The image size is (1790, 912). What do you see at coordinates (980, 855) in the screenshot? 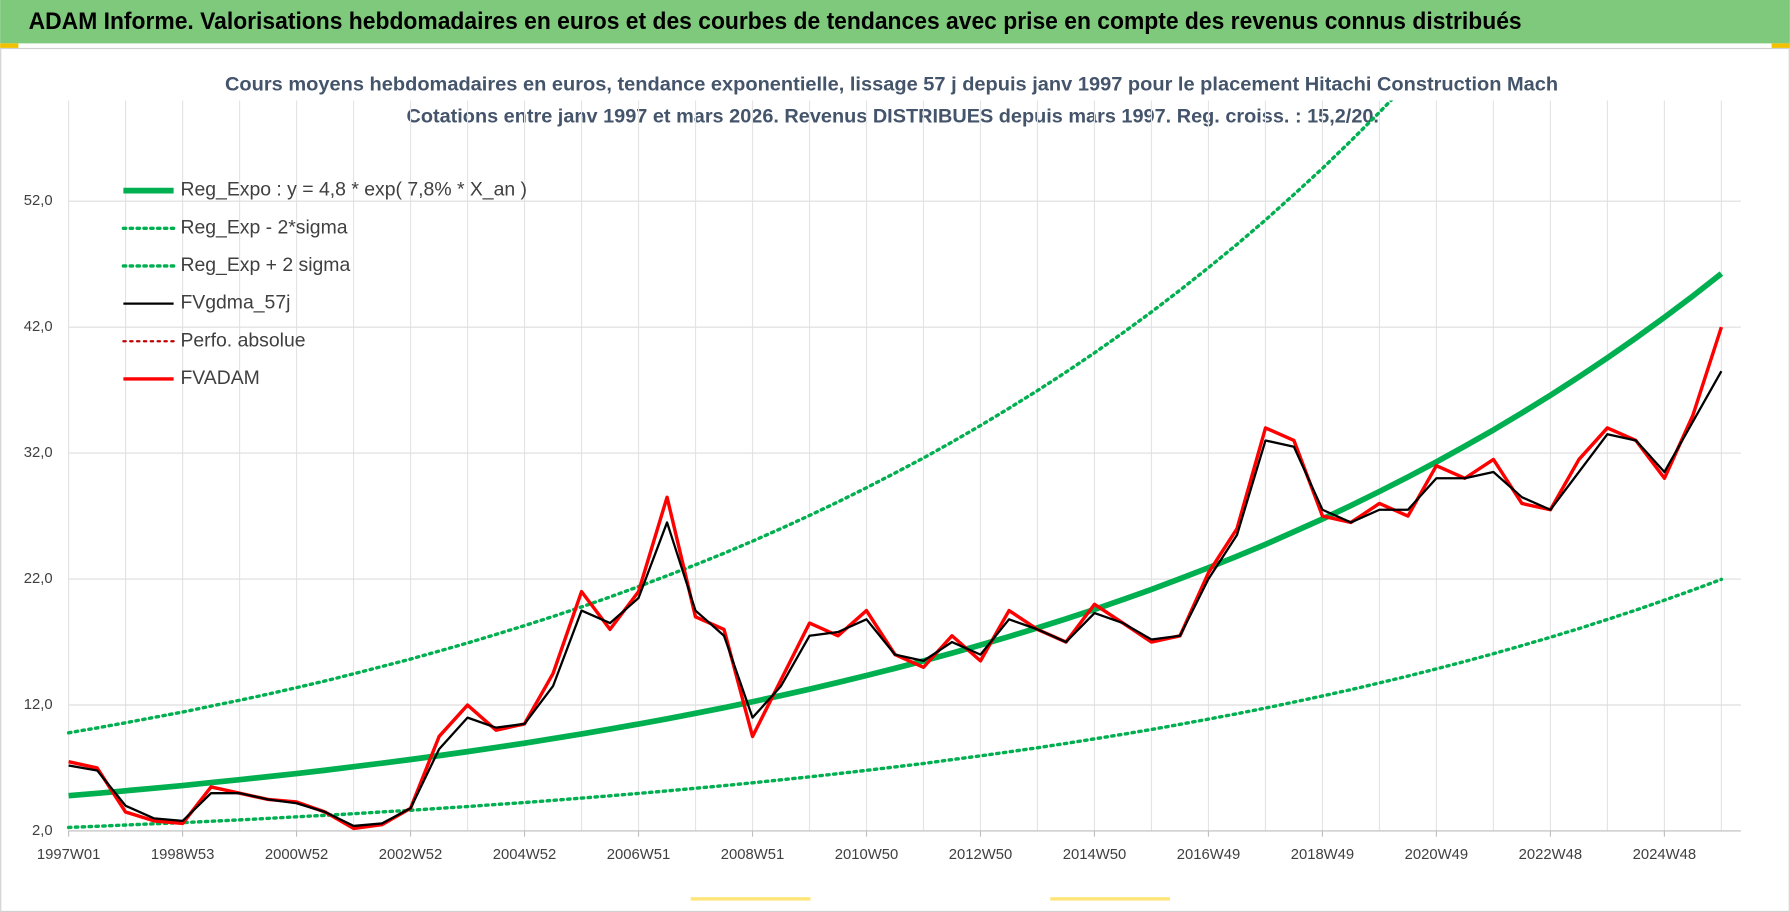
I see `x-tick-label: 2012W50` at bounding box center [980, 855].